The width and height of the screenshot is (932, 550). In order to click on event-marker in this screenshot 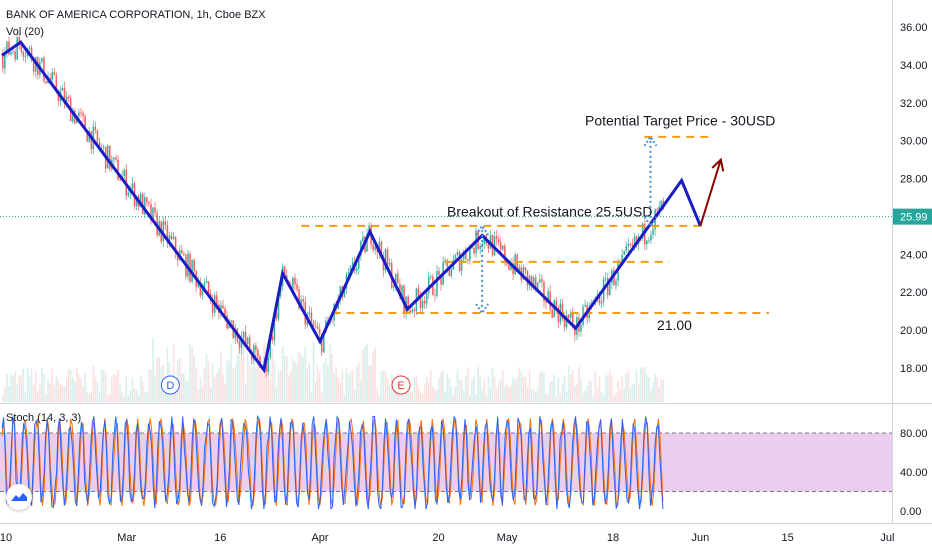, I will do `click(170, 385)`.